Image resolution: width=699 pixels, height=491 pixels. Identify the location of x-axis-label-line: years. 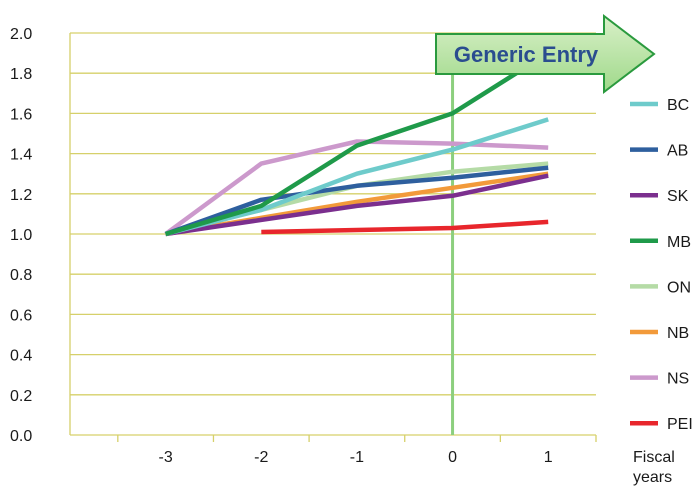
(652, 477).